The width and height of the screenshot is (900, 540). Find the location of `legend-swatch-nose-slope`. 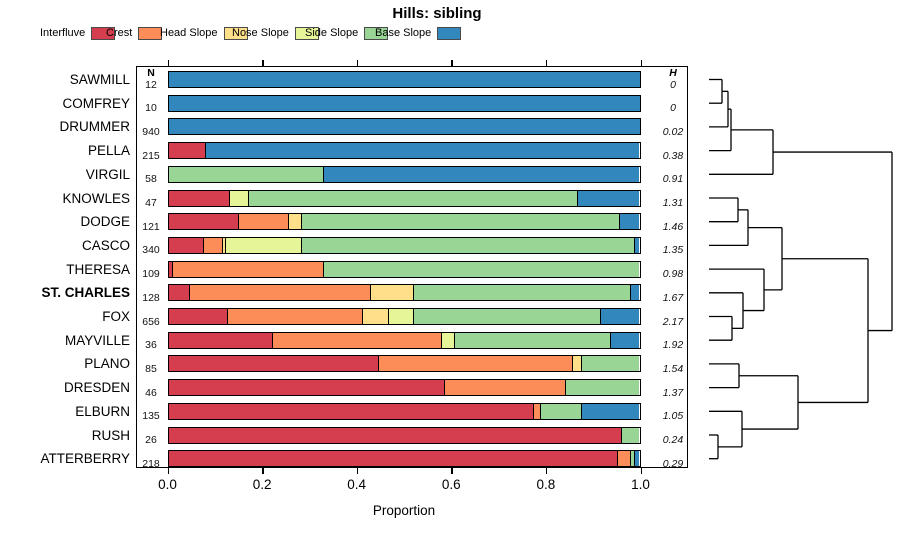

legend-swatch-nose-slope is located at coordinates (306, 33).